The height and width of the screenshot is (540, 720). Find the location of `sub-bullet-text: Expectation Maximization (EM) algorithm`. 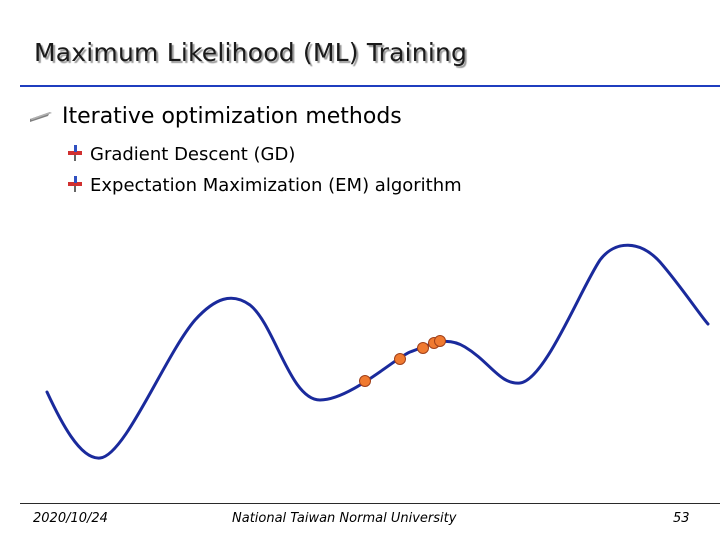

sub-bullet-text: Expectation Maximization (EM) algorithm is located at coordinates (276, 185).